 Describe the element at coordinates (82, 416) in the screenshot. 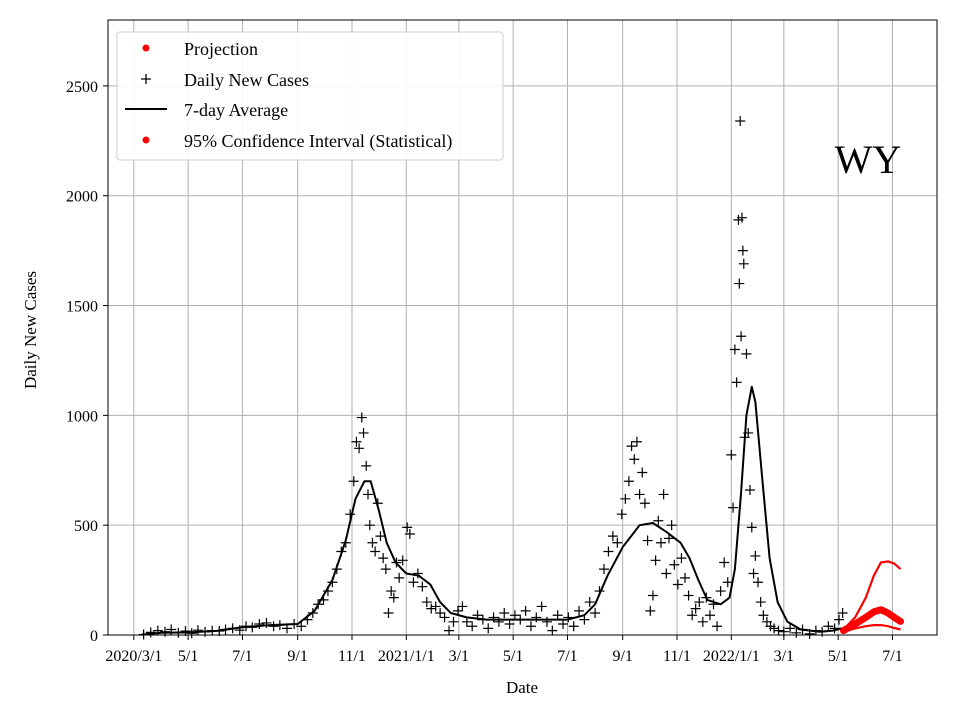

I see `y-tick-label: 1000` at that location.